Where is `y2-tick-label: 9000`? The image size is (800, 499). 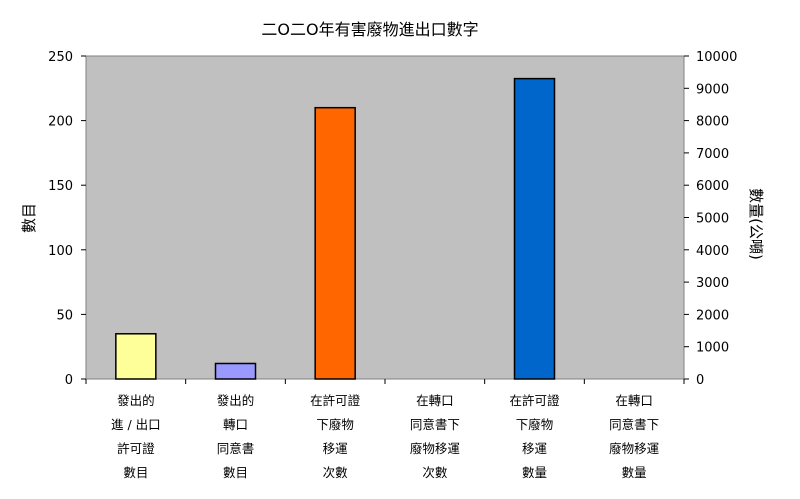 y2-tick-label: 9000 is located at coordinates (712, 89).